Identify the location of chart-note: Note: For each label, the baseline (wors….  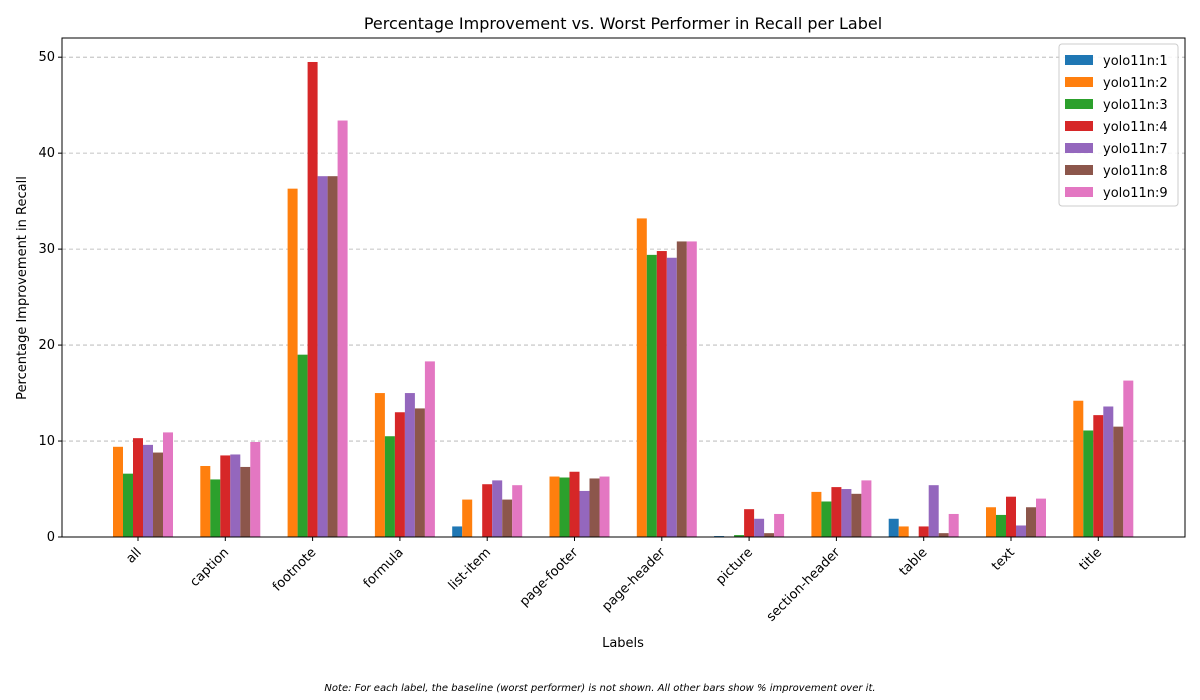
(600, 688).